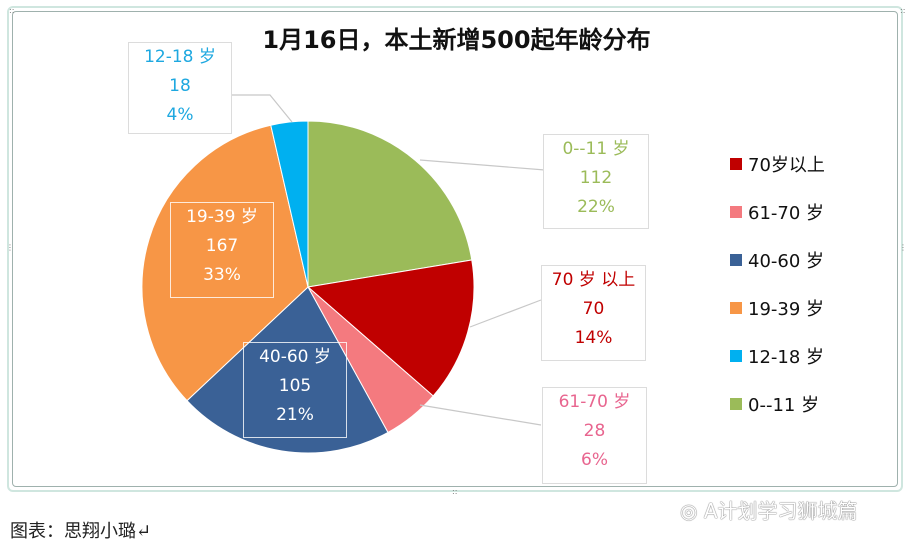  Describe the element at coordinates (784, 405) in the screenshot. I see `legend-label: 0--11 岁` at that location.